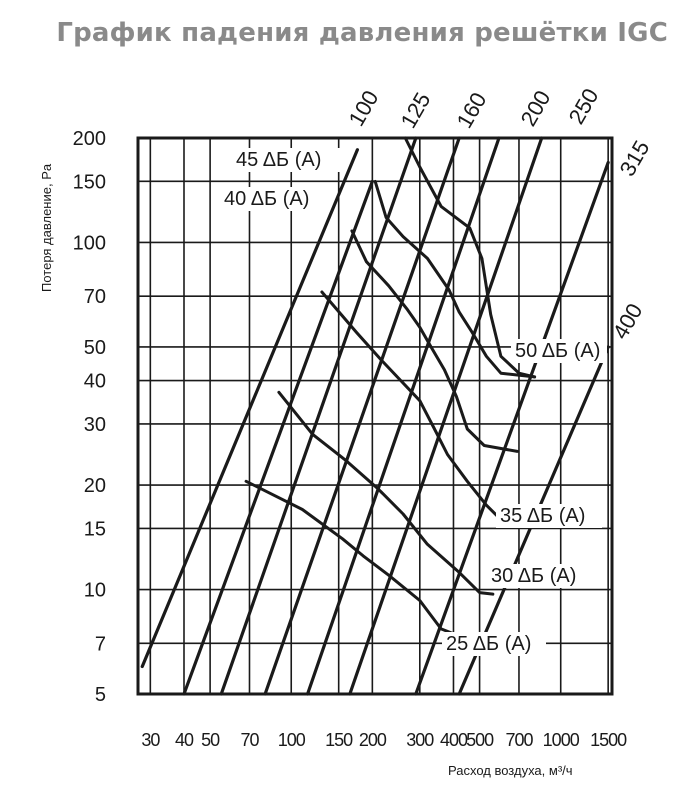 The height and width of the screenshot is (804, 674). I want to click on x-tick-label: 70, so click(249, 740).